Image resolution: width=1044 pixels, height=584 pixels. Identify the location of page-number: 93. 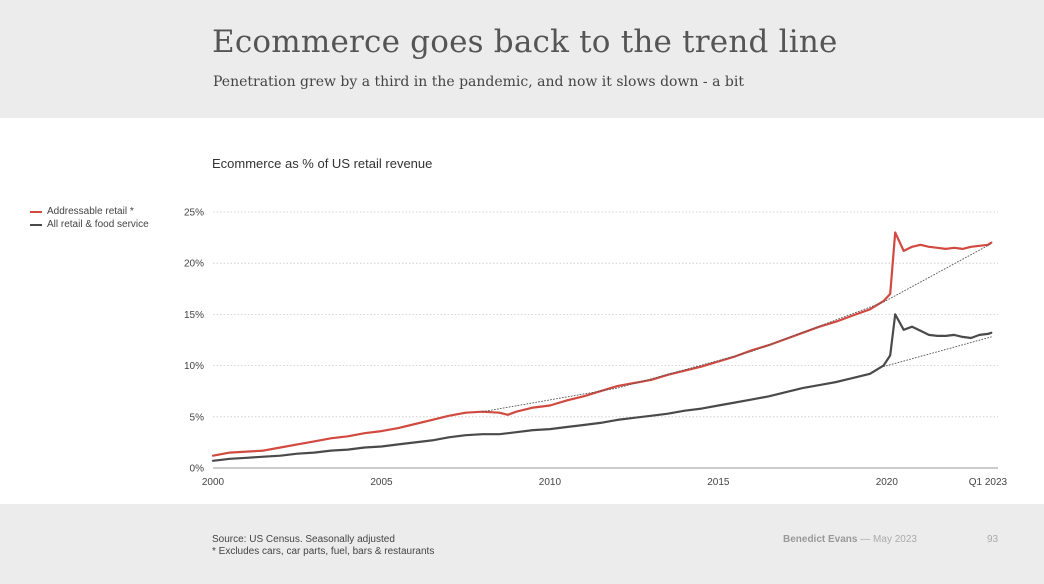
(993, 539).